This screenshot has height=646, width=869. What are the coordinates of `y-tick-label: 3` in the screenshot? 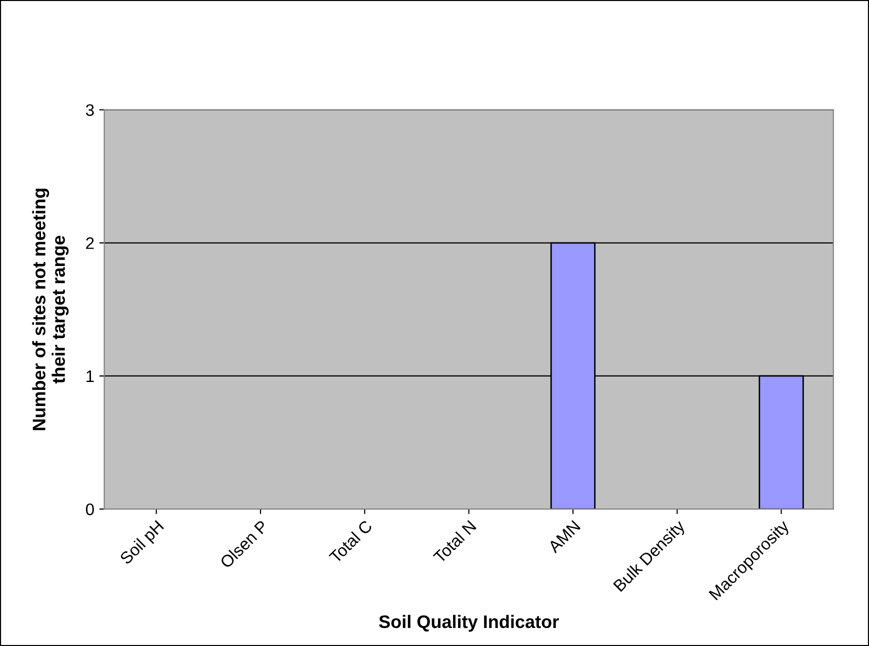 It's located at (90, 110).